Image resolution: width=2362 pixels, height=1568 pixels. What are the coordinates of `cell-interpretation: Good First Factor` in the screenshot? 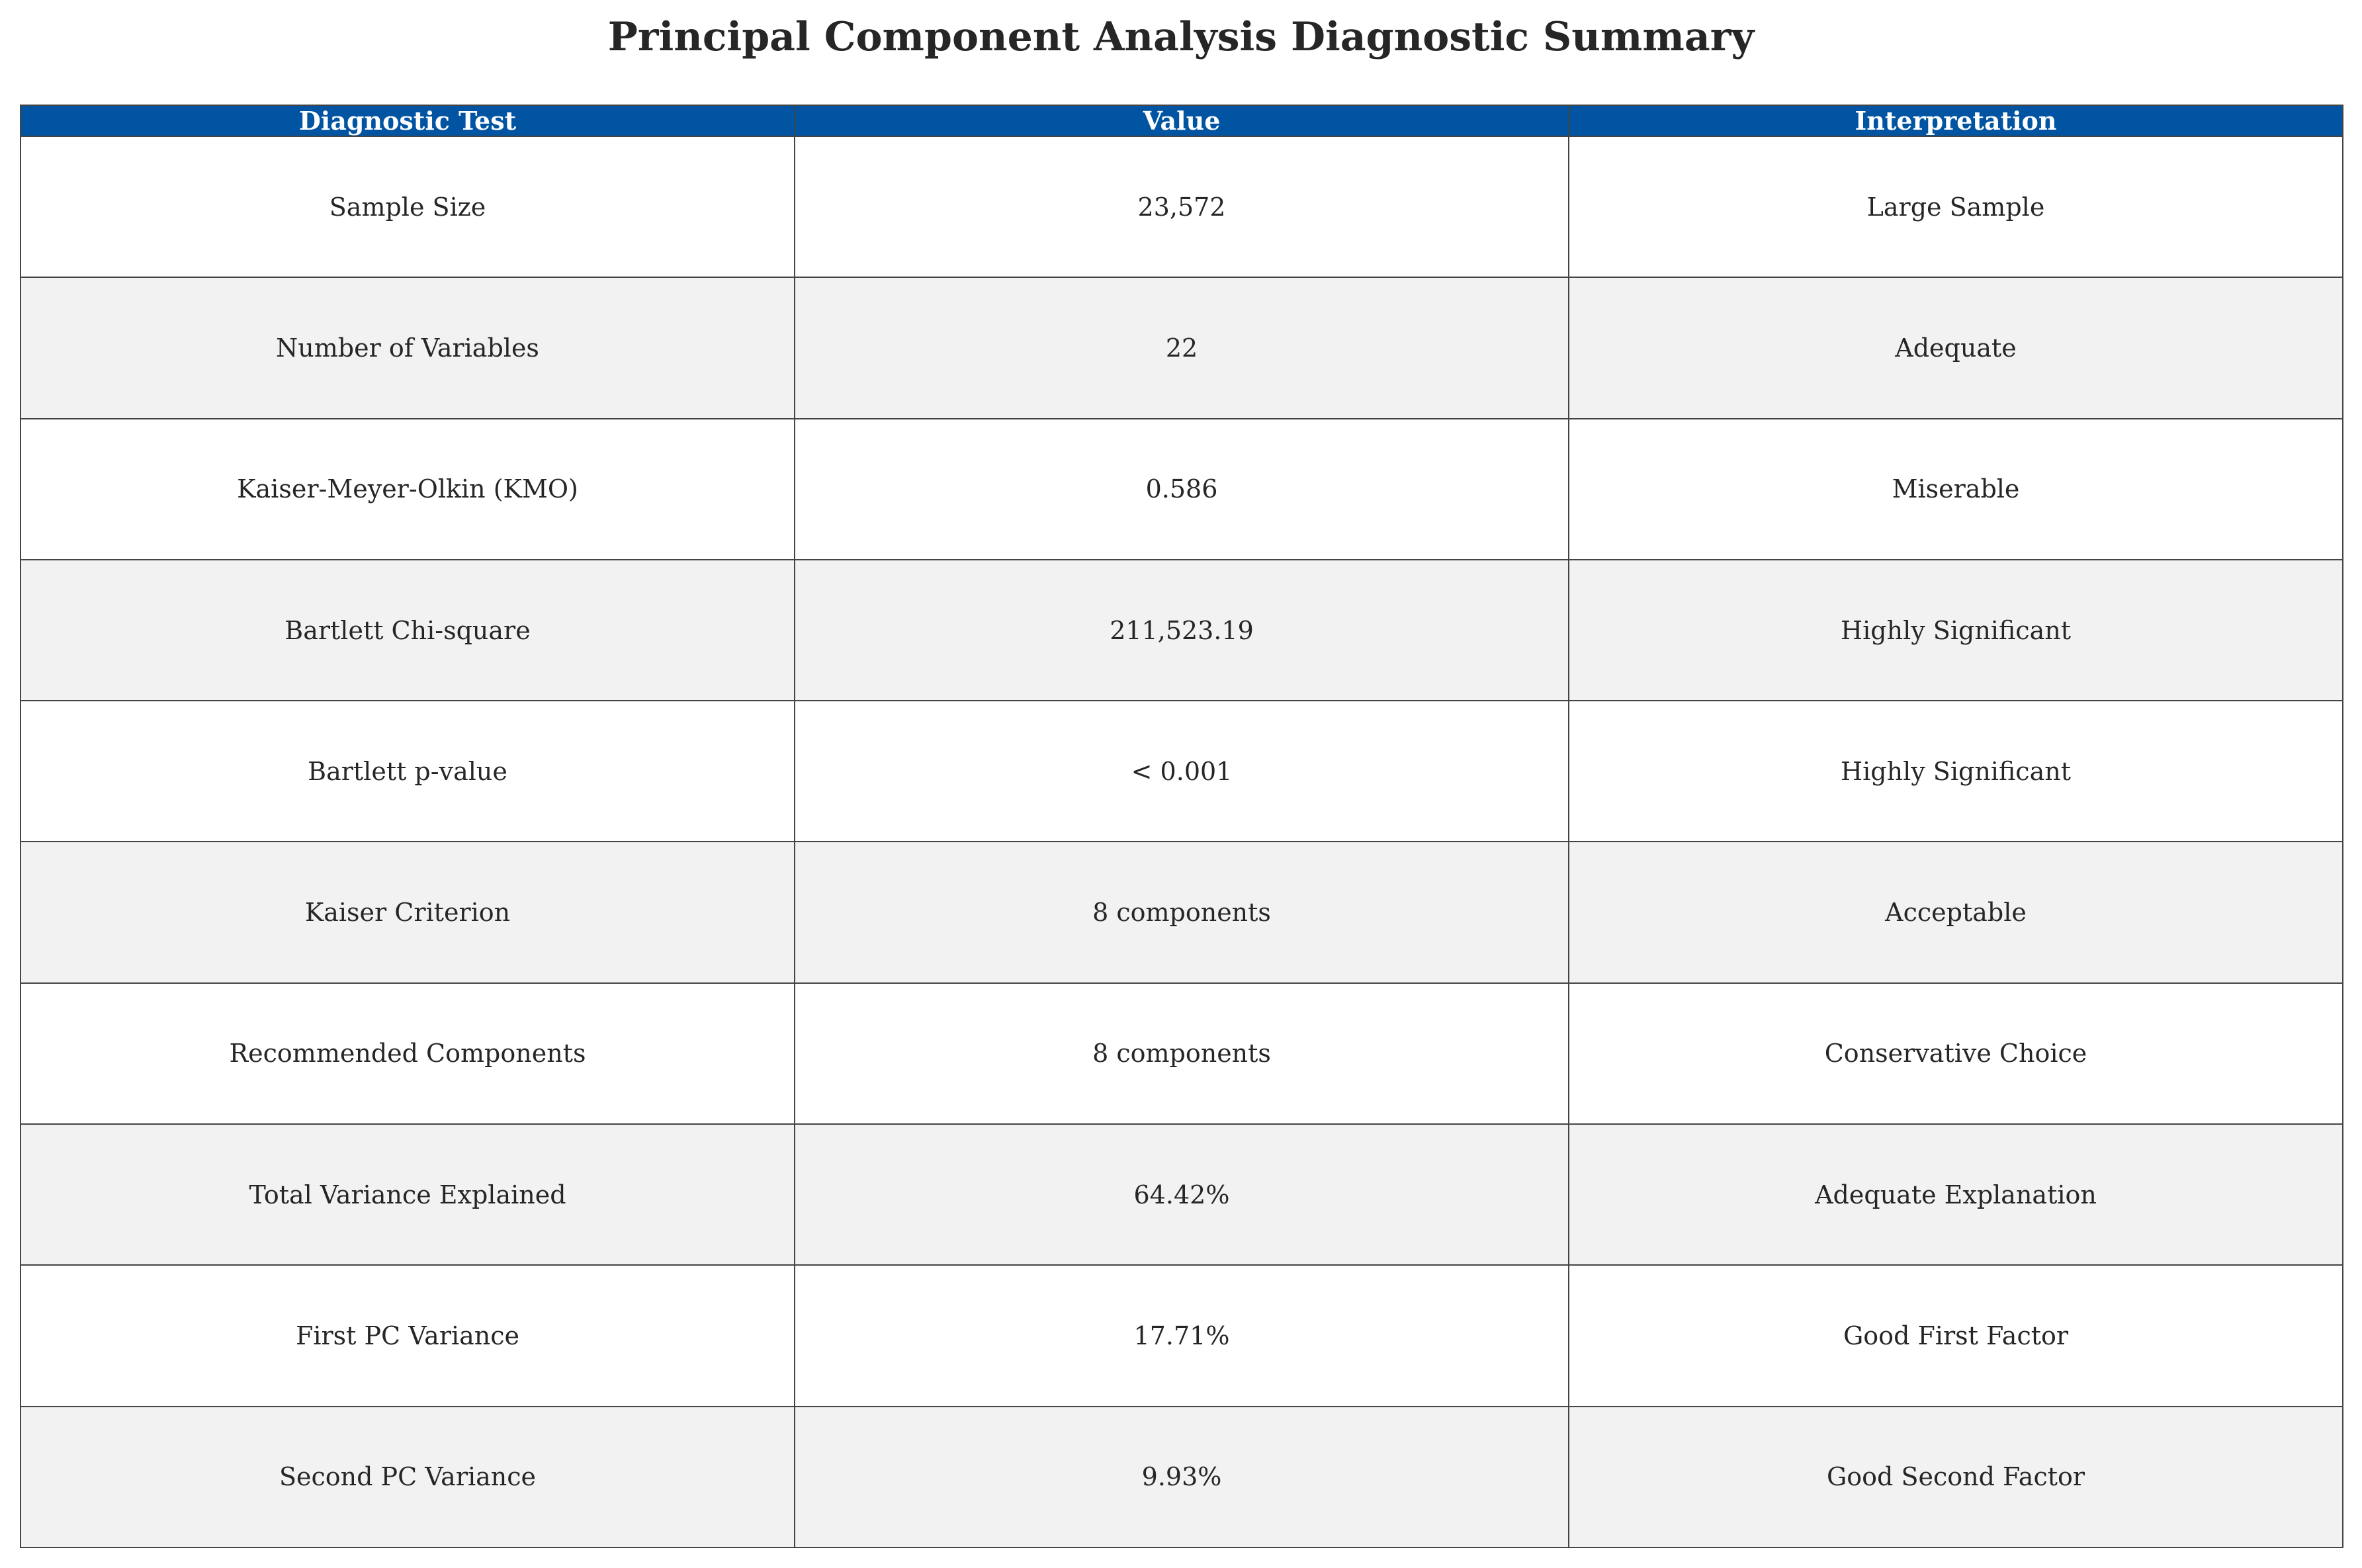 It's located at (1955, 1336).